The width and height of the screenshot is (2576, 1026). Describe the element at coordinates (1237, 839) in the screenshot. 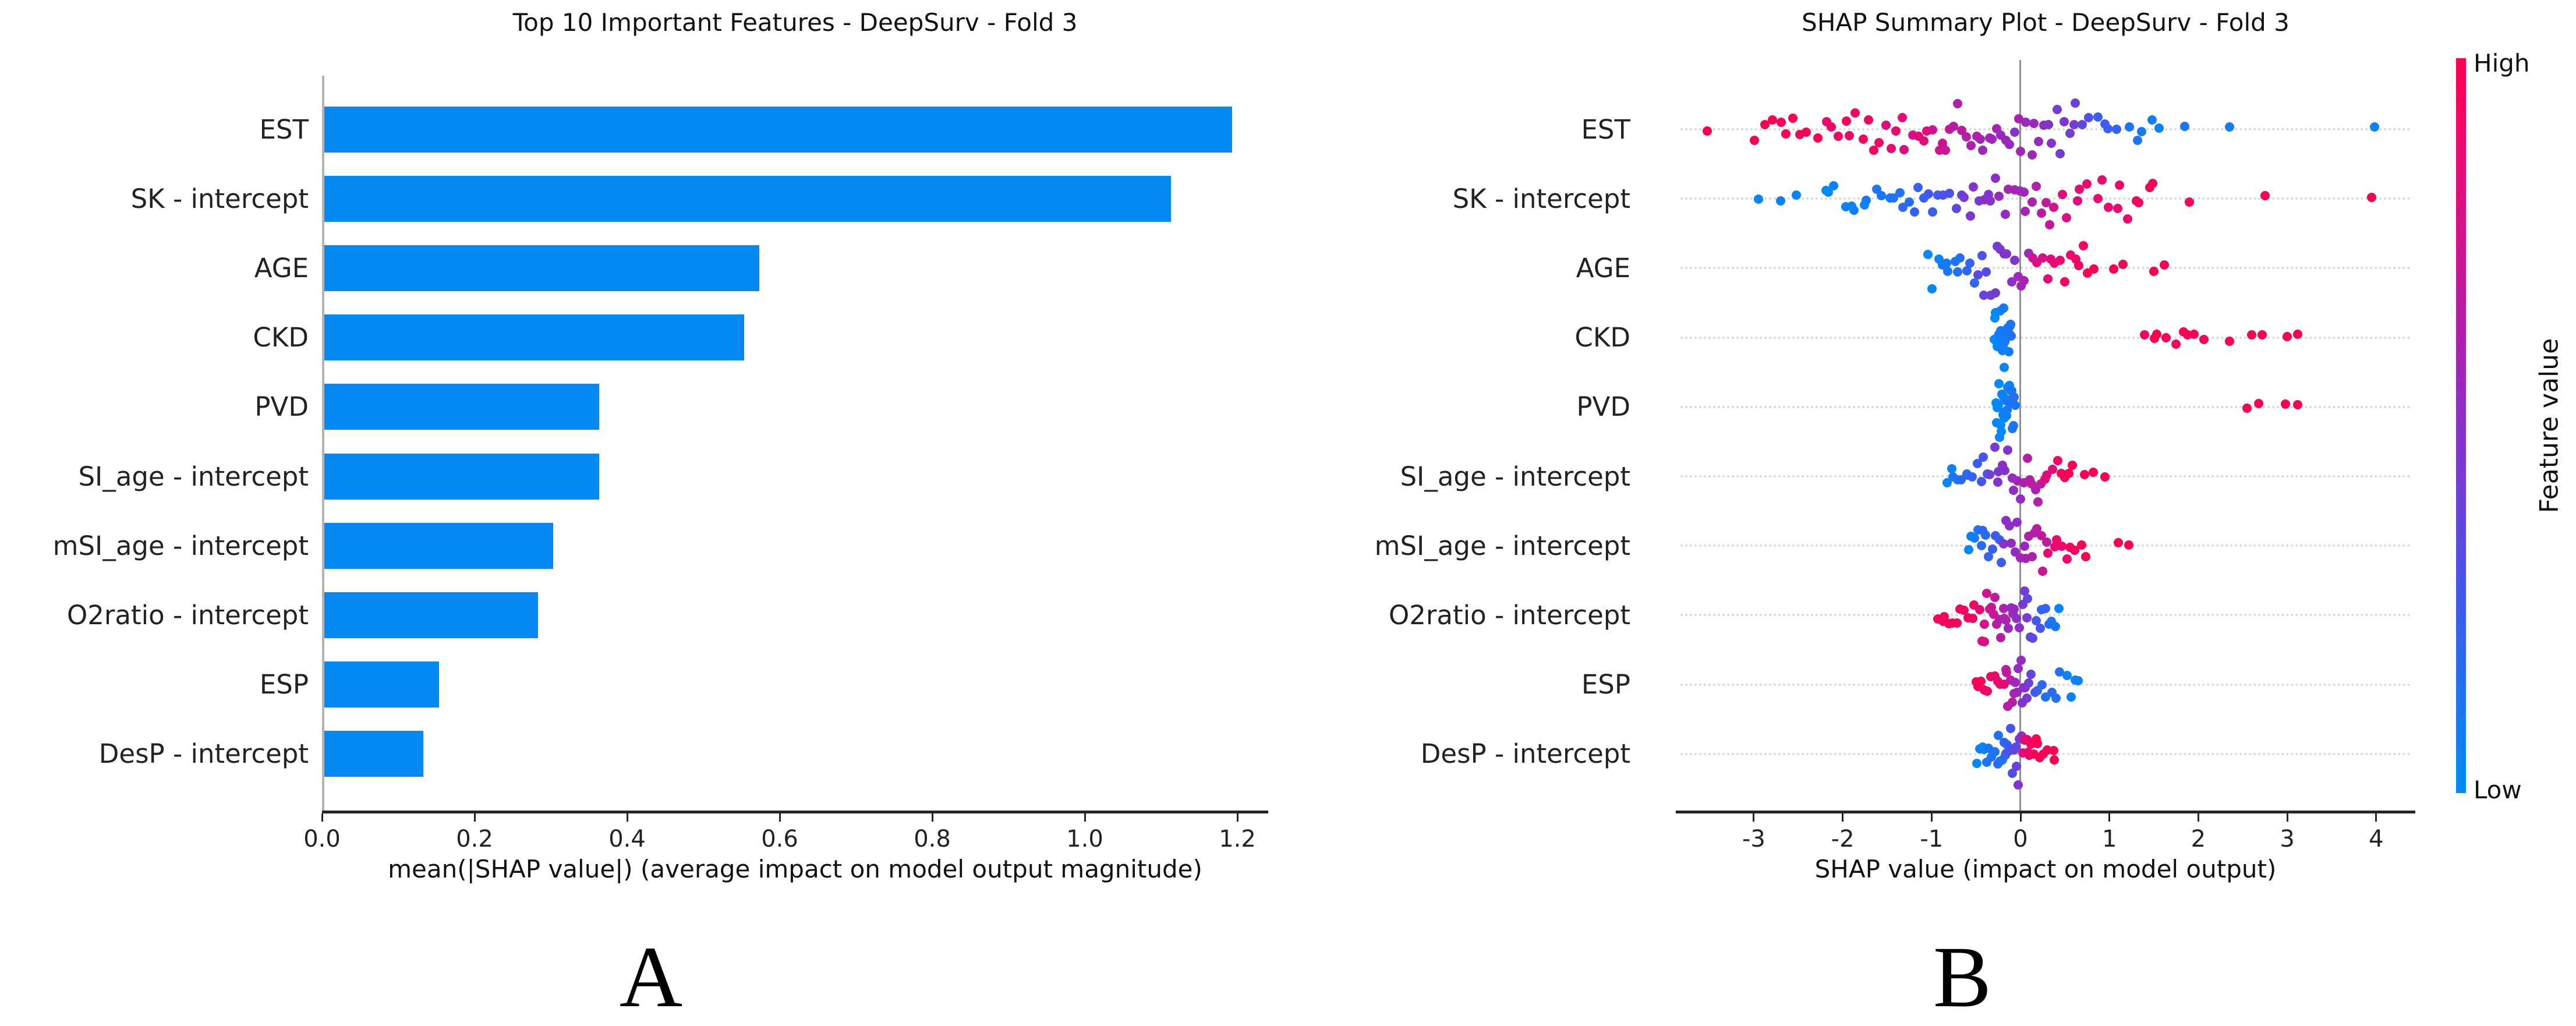

I see `x-tick-label: 1.2` at that location.